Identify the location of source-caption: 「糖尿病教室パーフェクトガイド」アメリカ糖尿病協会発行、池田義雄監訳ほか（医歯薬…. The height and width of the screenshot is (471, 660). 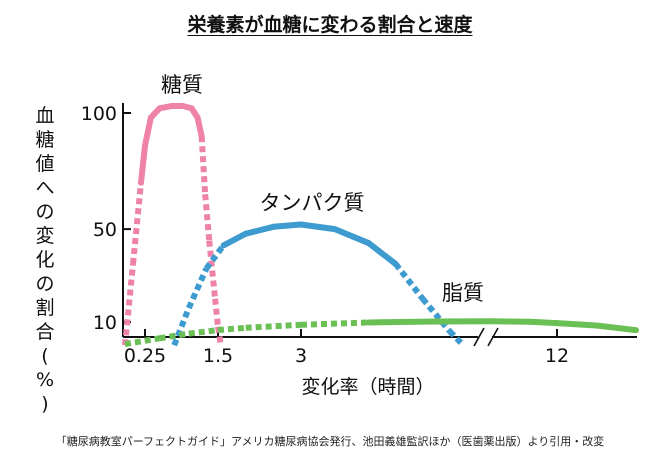
(330, 441).